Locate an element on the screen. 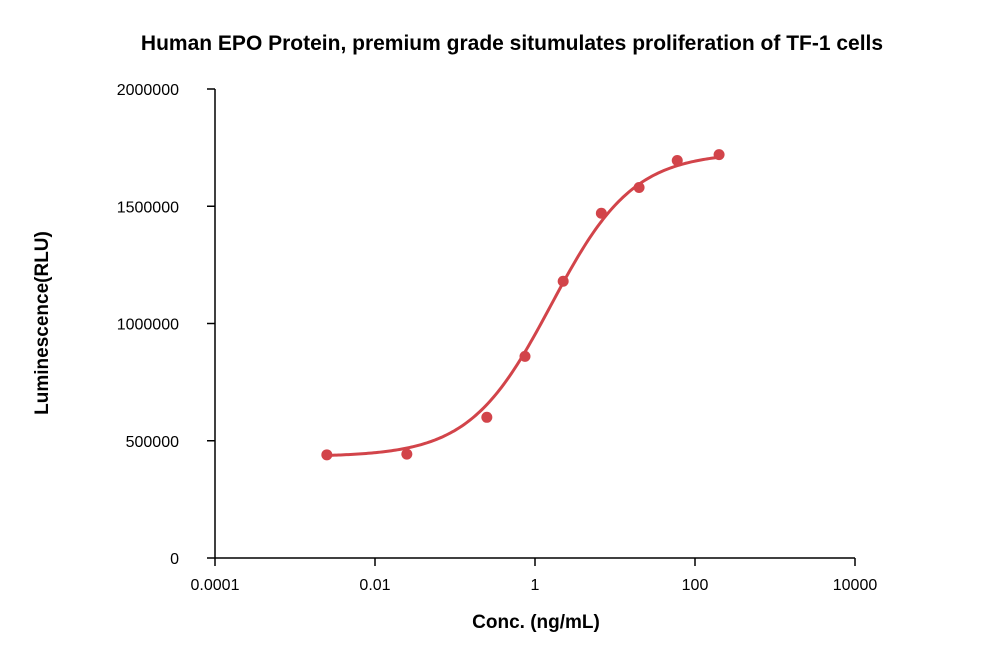  y-tick-label: 500000 is located at coordinates (152, 442).